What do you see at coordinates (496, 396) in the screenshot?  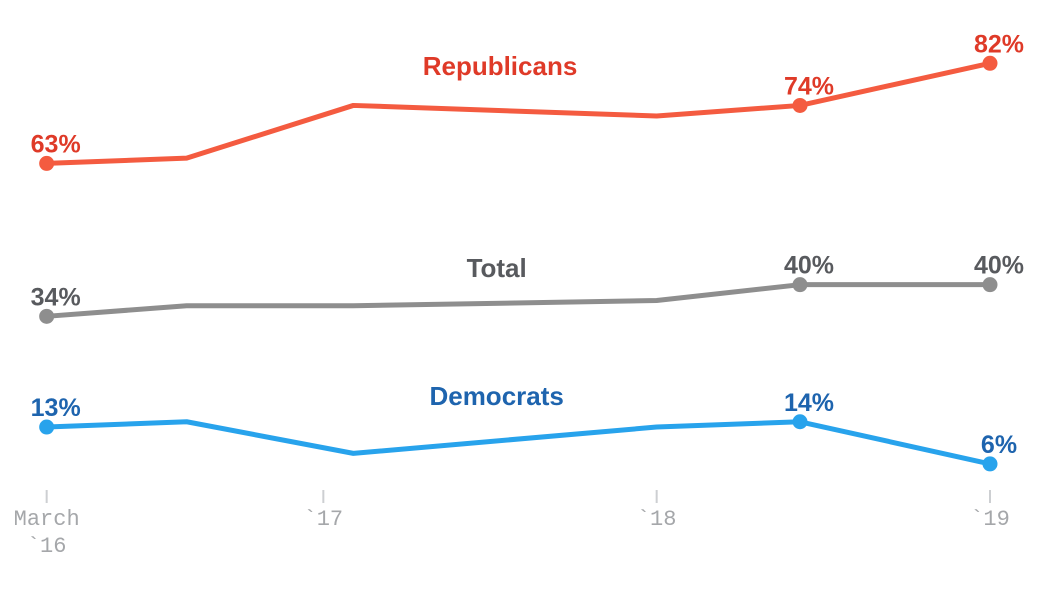 I see `democrats-series-label: Democrats` at bounding box center [496, 396].